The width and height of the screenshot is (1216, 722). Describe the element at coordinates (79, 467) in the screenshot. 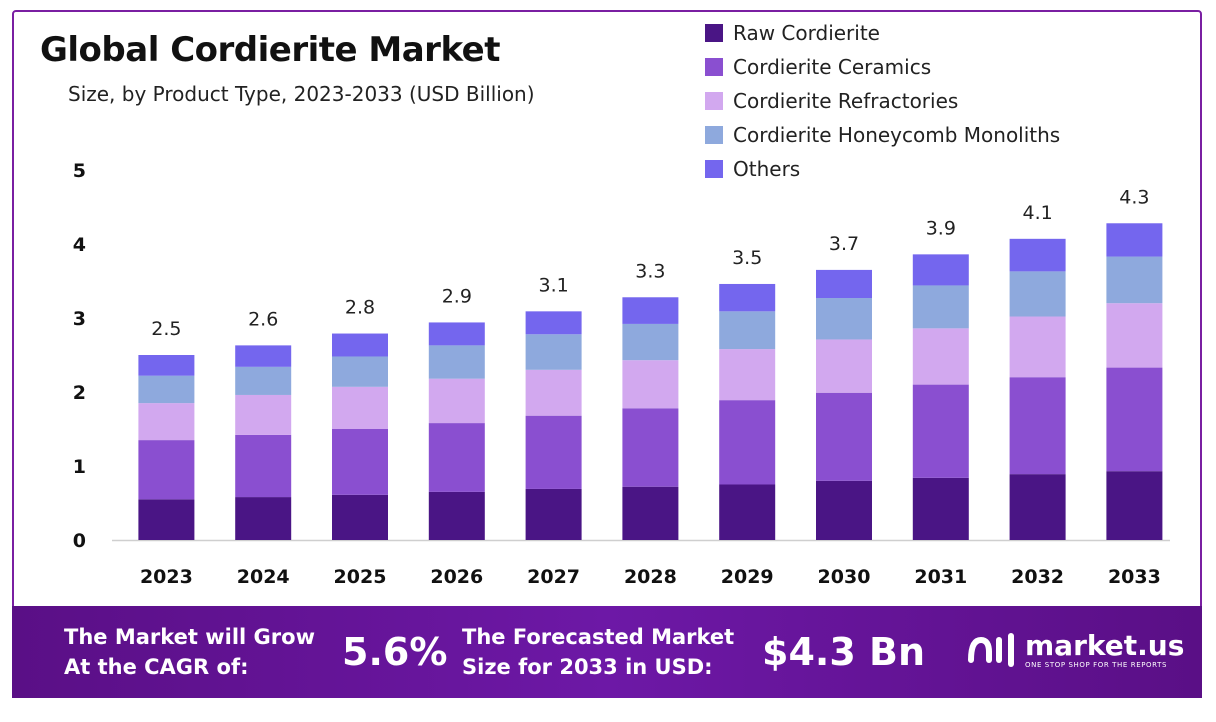

I see `y-tick-label: 1` at that location.